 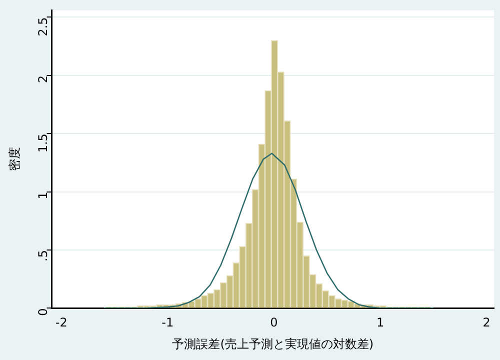 What do you see at coordinates (43, 79) in the screenshot?
I see `y-tick-label: 2` at bounding box center [43, 79].